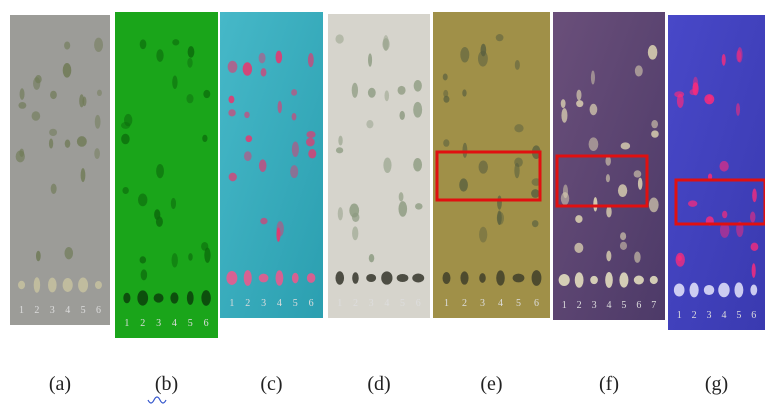  What do you see at coordinates (602, 181) in the screenshot?
I see `highlight-box` at bounding box center [602, 181].